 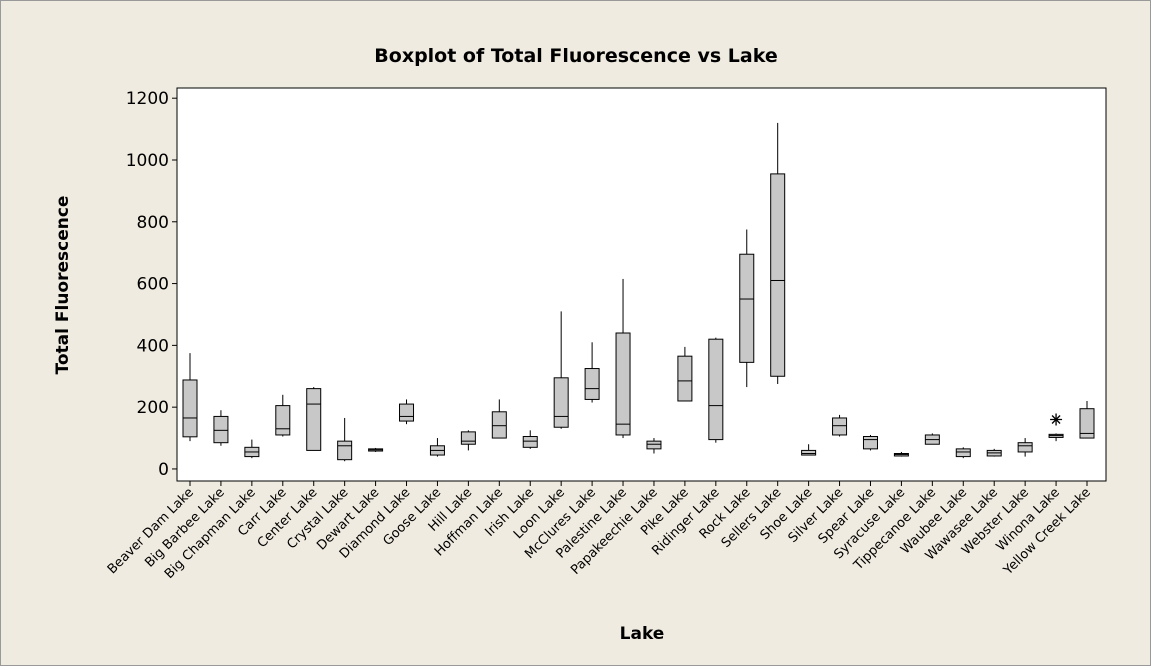 What do you see at coordinates (153, 346) in the screenshot?
I see `y-tick-label: 400` at bounding box center [153, 346].